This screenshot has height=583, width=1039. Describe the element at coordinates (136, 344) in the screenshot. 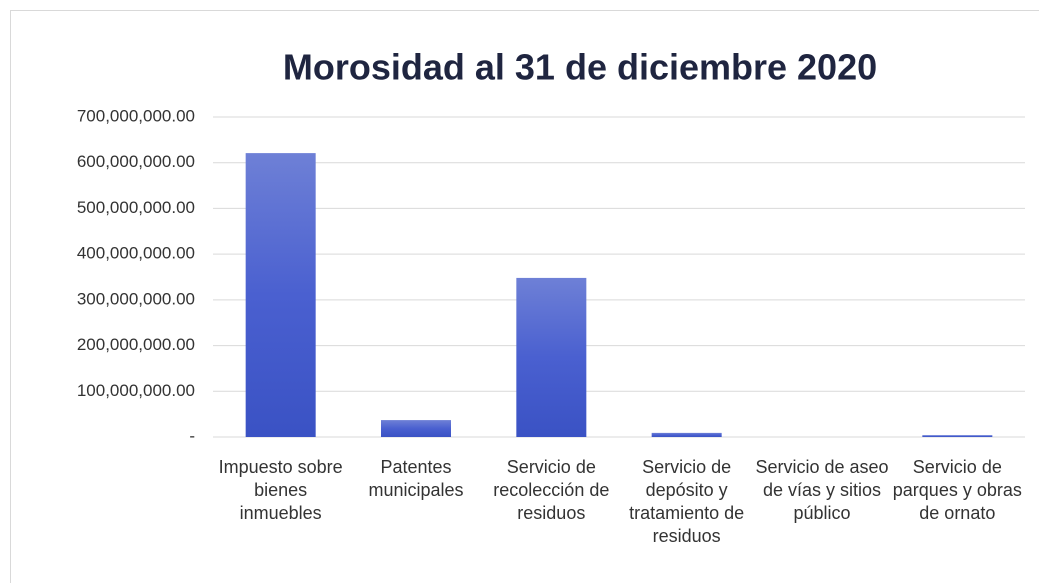

I see `y-tick-label: 200,000,000.00` at that location.